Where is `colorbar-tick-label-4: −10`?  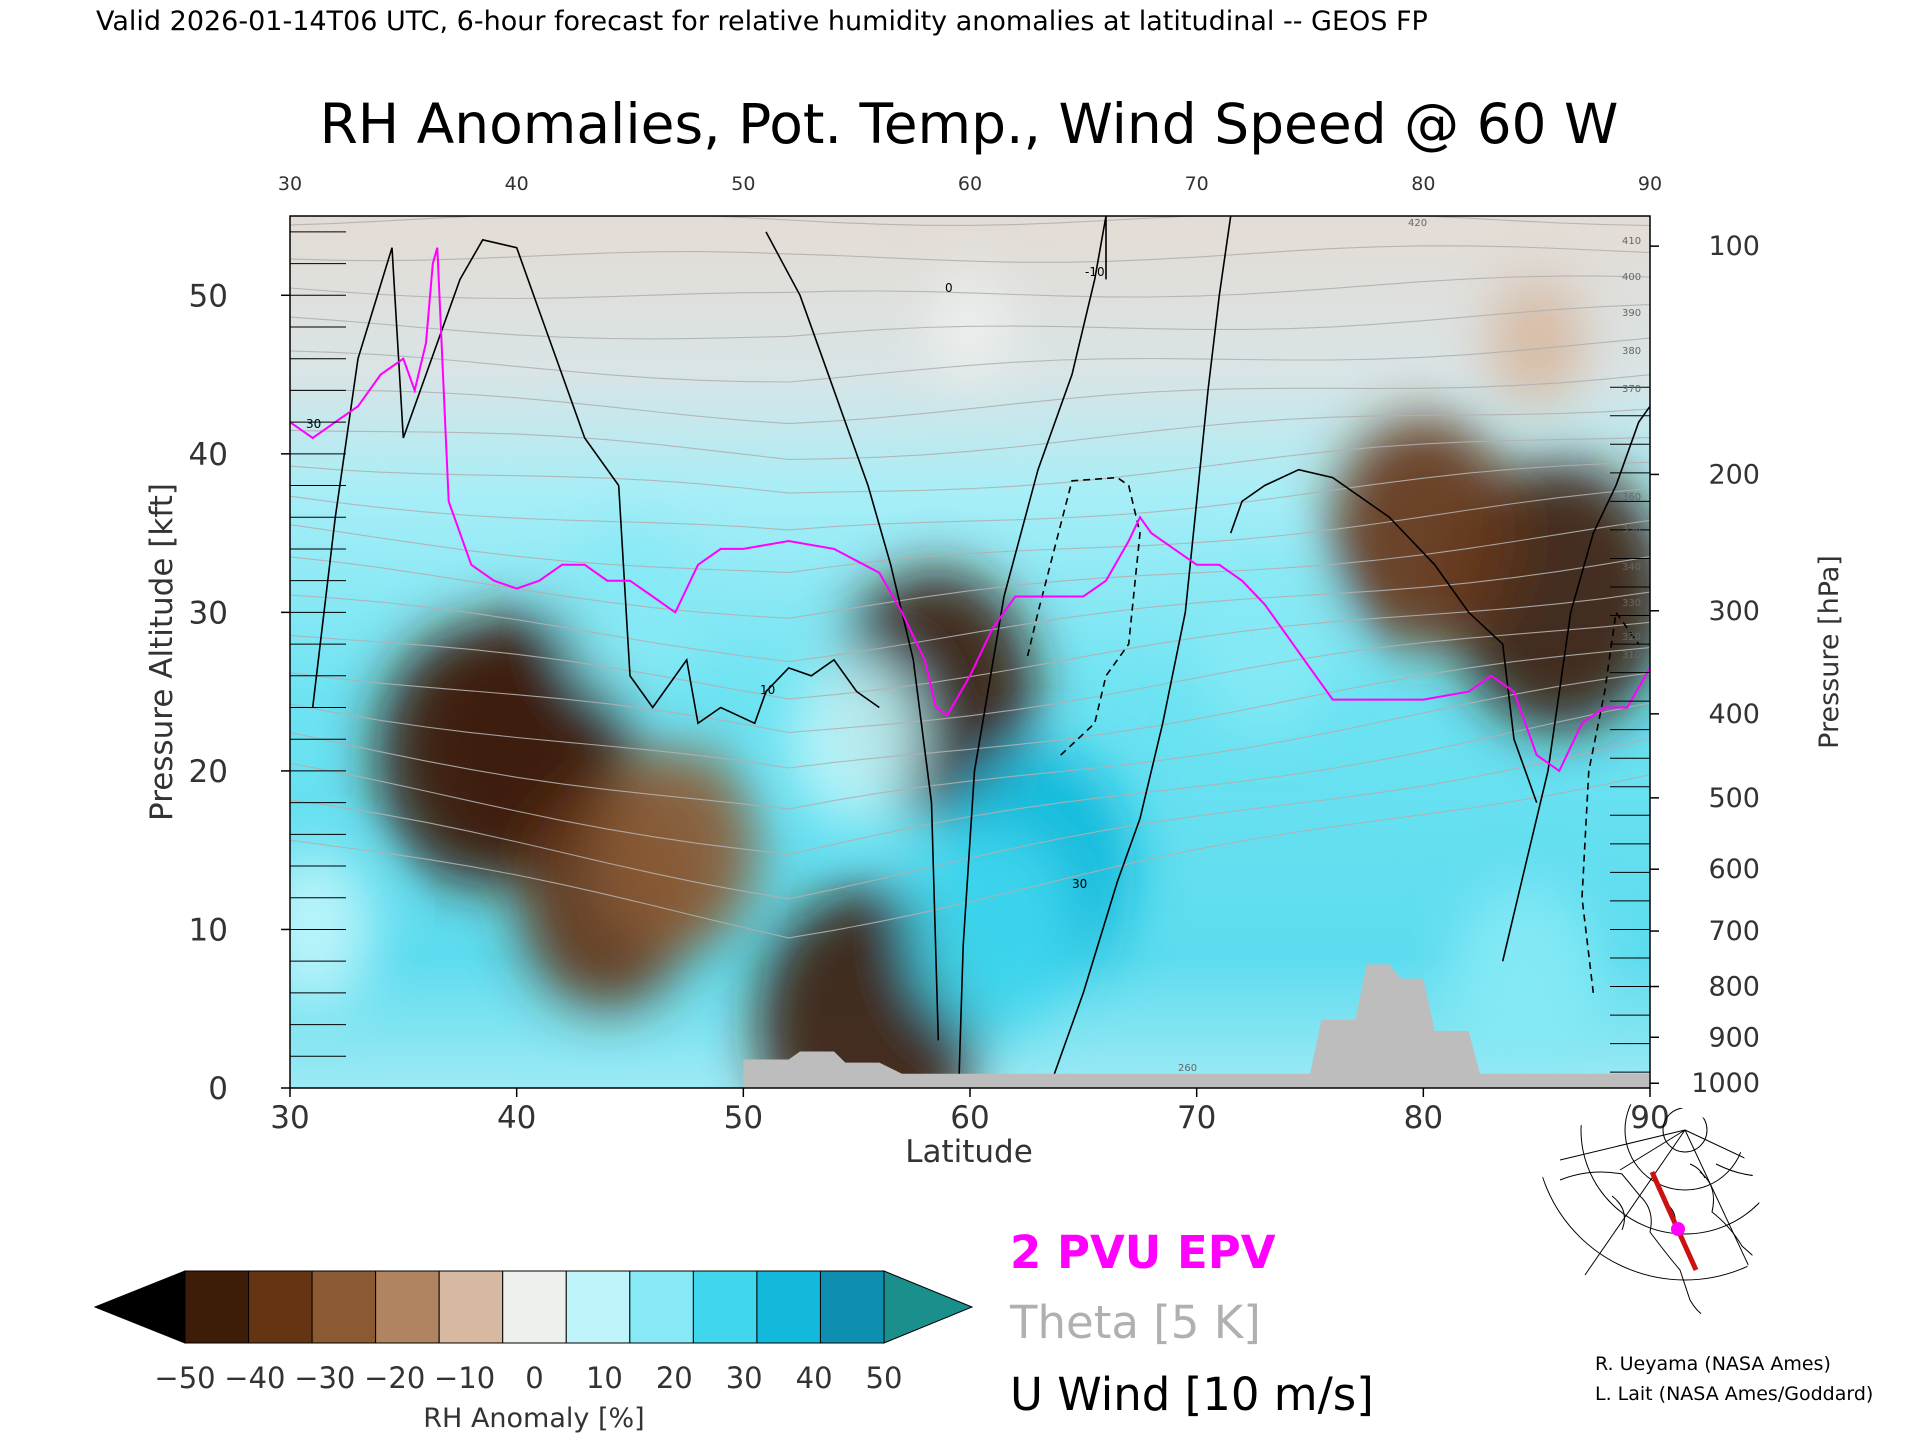 colorbar-tick-label-4: −10 is located at coordinates (464, 1378).